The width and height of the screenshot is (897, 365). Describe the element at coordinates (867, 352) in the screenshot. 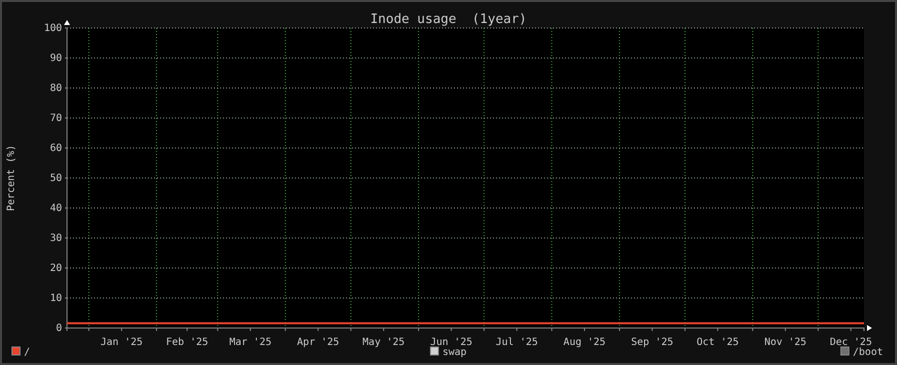

I see `legend-label: /boot` at that location.